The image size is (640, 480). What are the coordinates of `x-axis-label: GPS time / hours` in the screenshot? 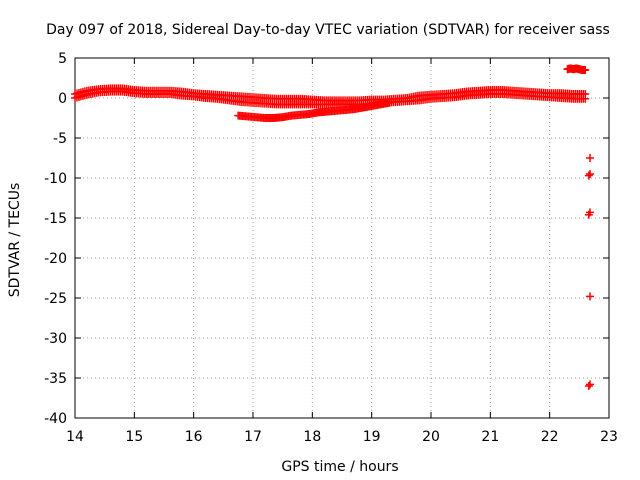 It's located at (339, 467).